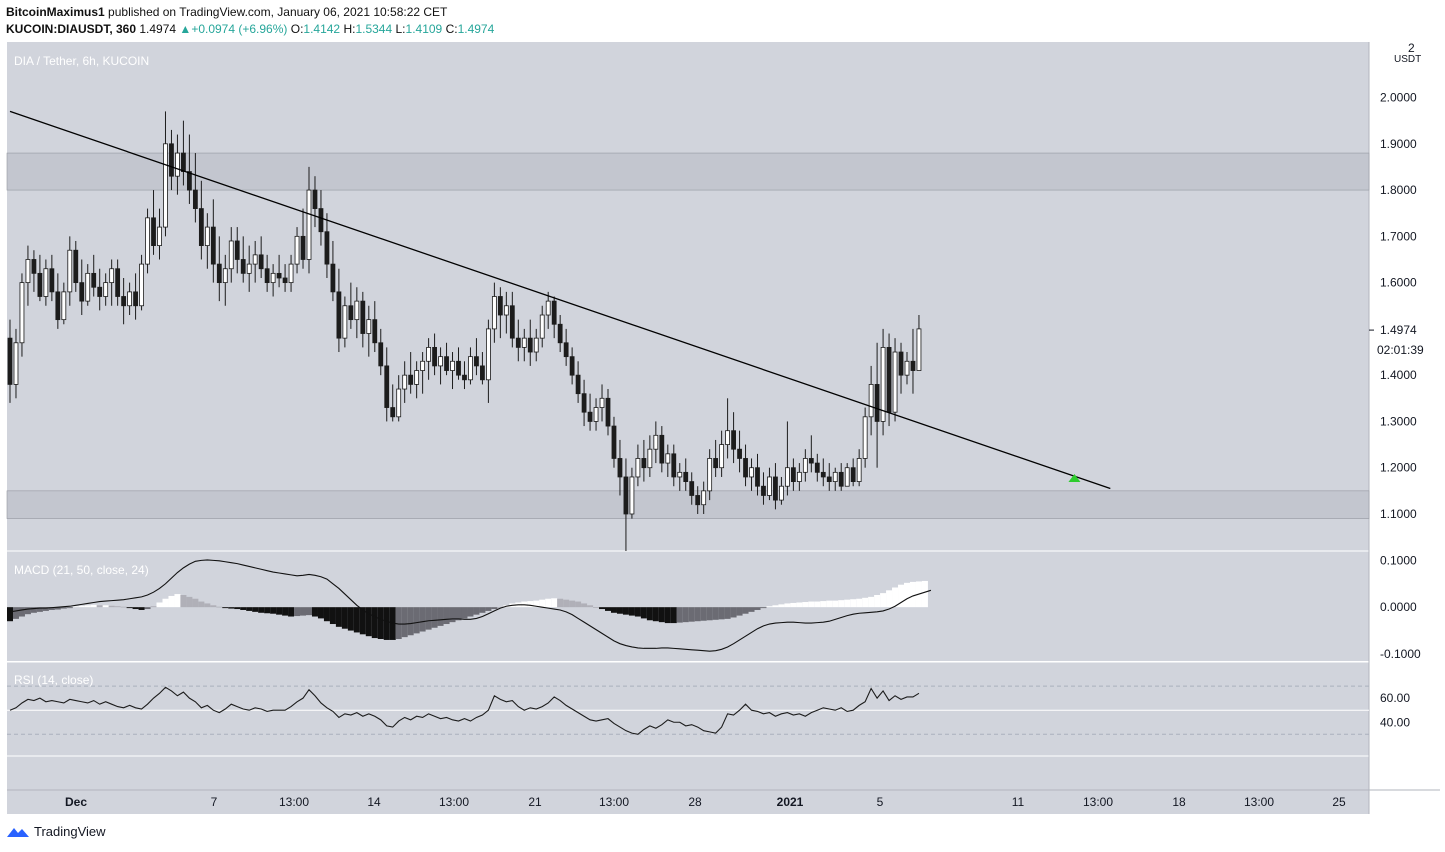 The height and width of the screenshot is (852, 1445). I want to click on price-tick-label: 1.7000, so click(1398, 236).